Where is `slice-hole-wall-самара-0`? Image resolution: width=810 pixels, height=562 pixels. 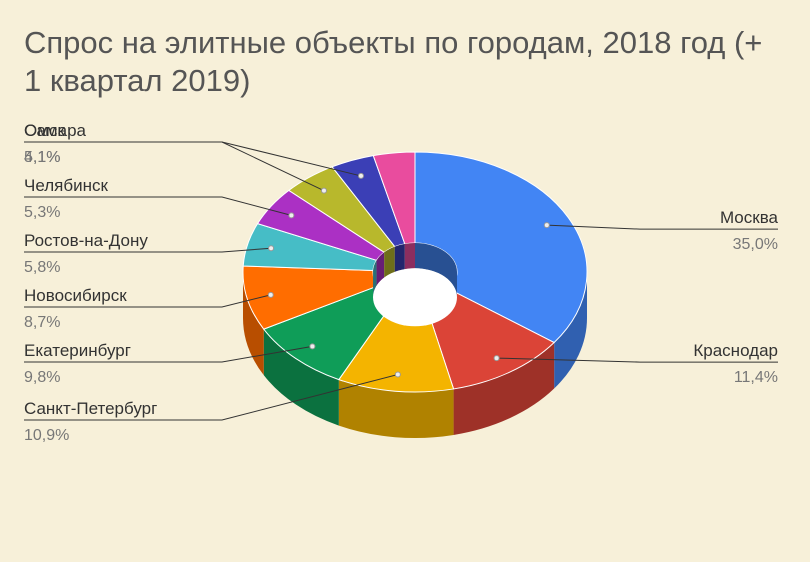
slice-hole-wall-самара-0 is located at coordinates (389, 262).